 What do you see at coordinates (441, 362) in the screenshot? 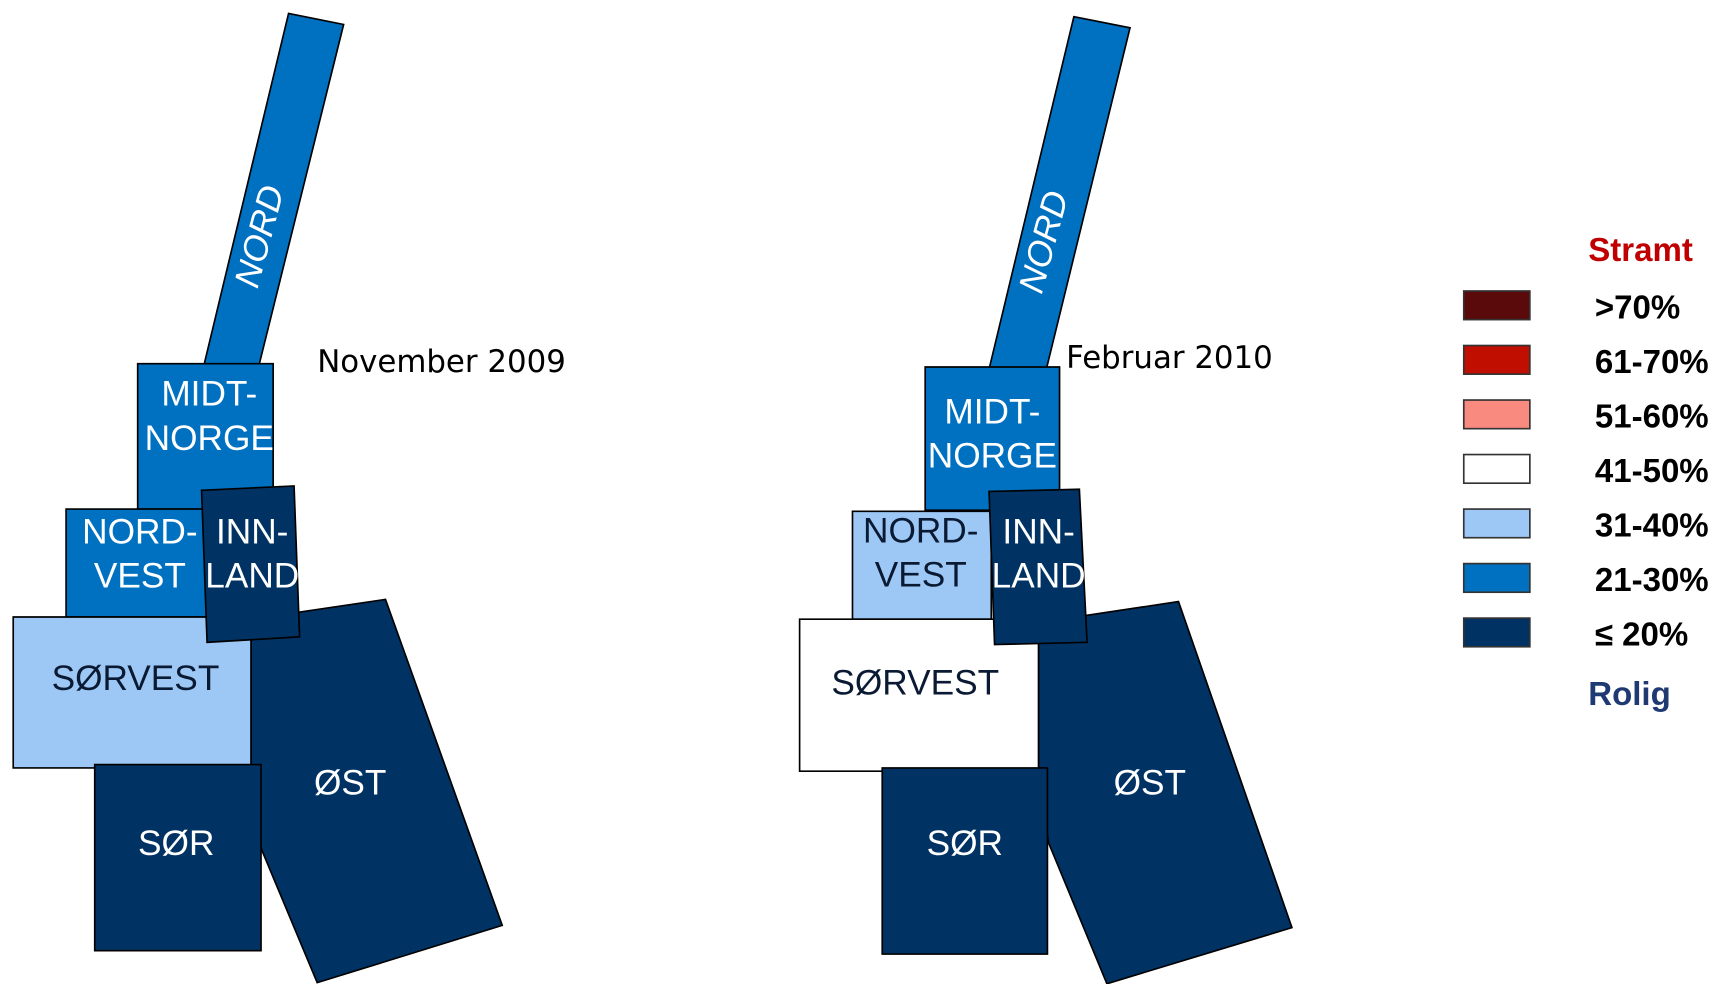
I see `map-date: November 2009` at bounding box center [441, 362].